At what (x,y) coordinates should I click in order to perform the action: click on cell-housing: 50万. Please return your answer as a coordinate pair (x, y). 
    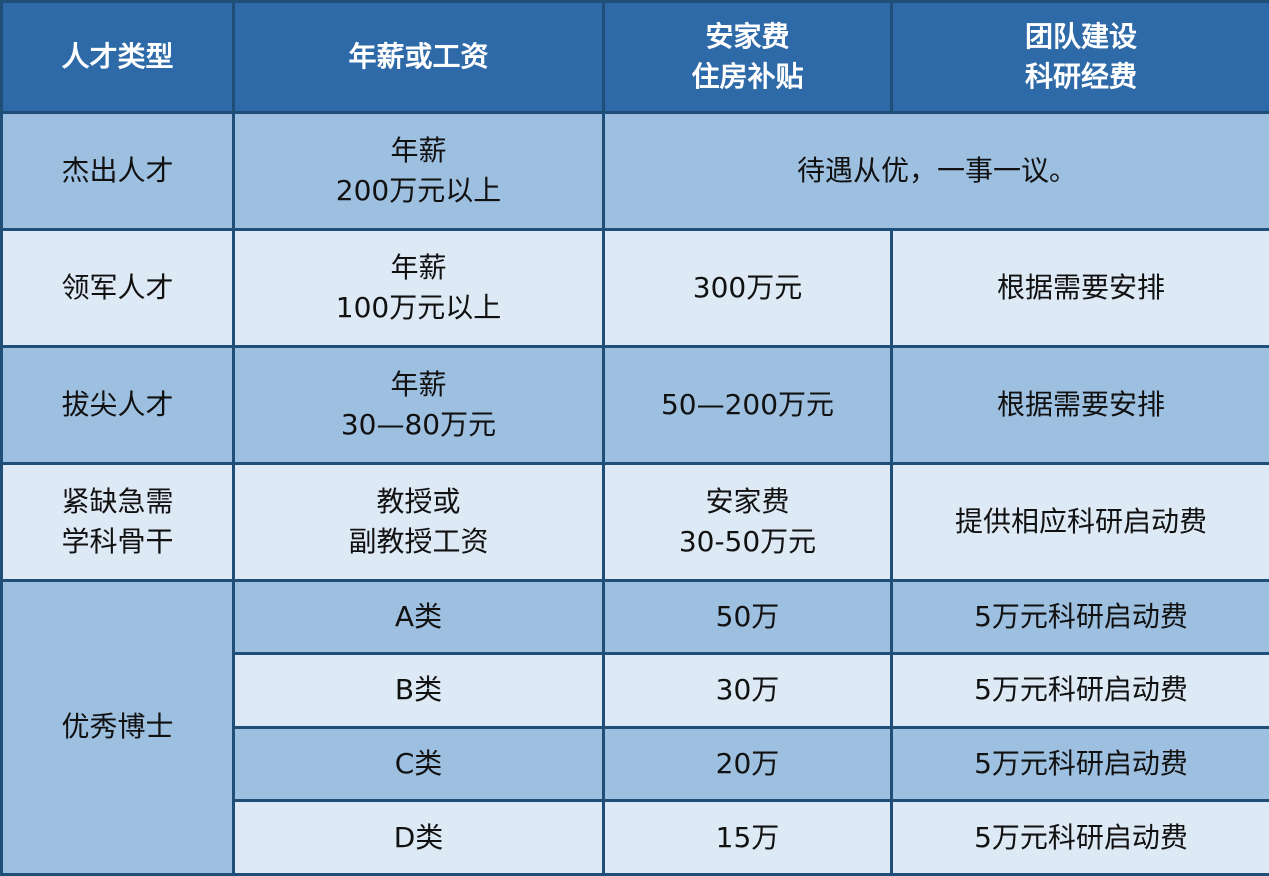
    Looking at the image, I should click on (747, 617).